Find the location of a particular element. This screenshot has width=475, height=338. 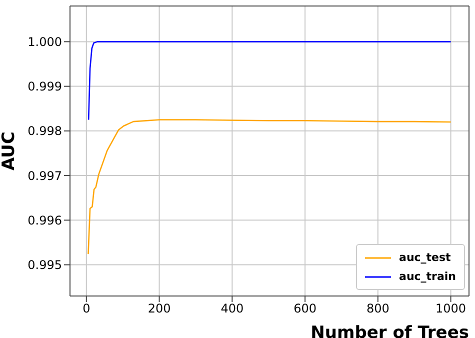

x-tick-label: 400 is located at coordinates (232, 309).